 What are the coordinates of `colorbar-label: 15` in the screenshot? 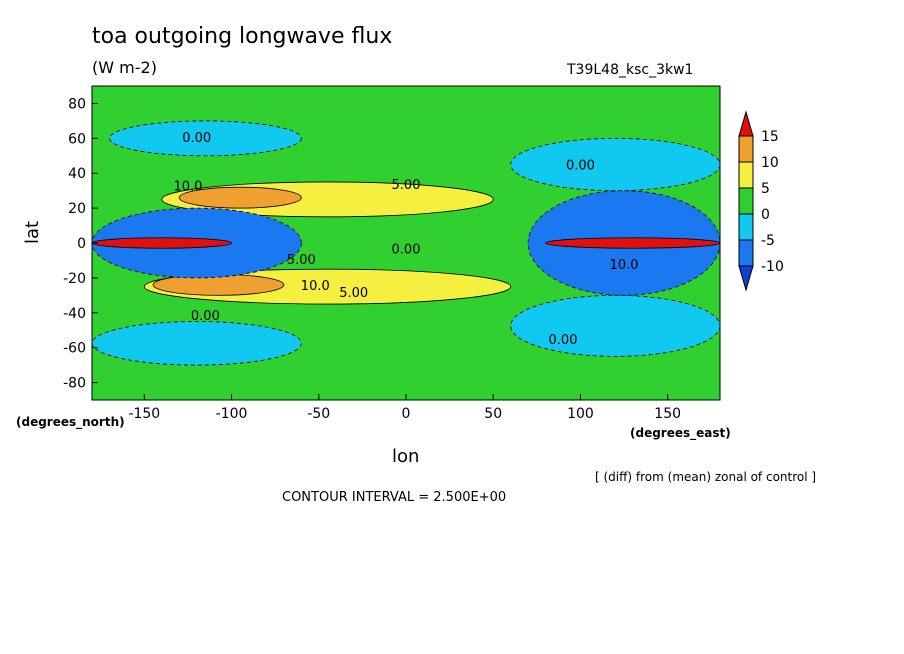 It's located at (770, 137).